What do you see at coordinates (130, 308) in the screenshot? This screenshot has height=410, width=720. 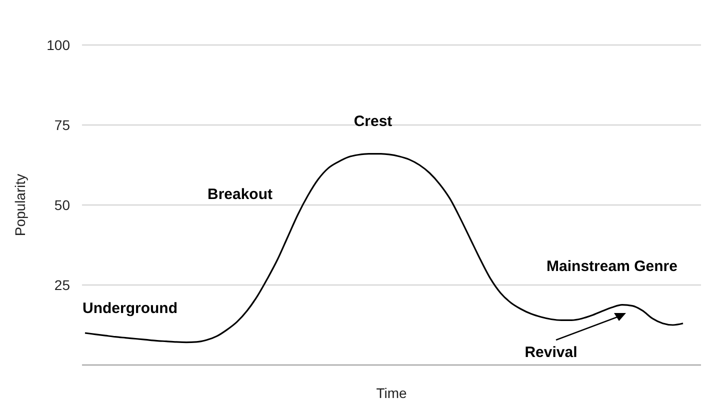 I see `annotation: Underground` at bounding box center [130, 308].